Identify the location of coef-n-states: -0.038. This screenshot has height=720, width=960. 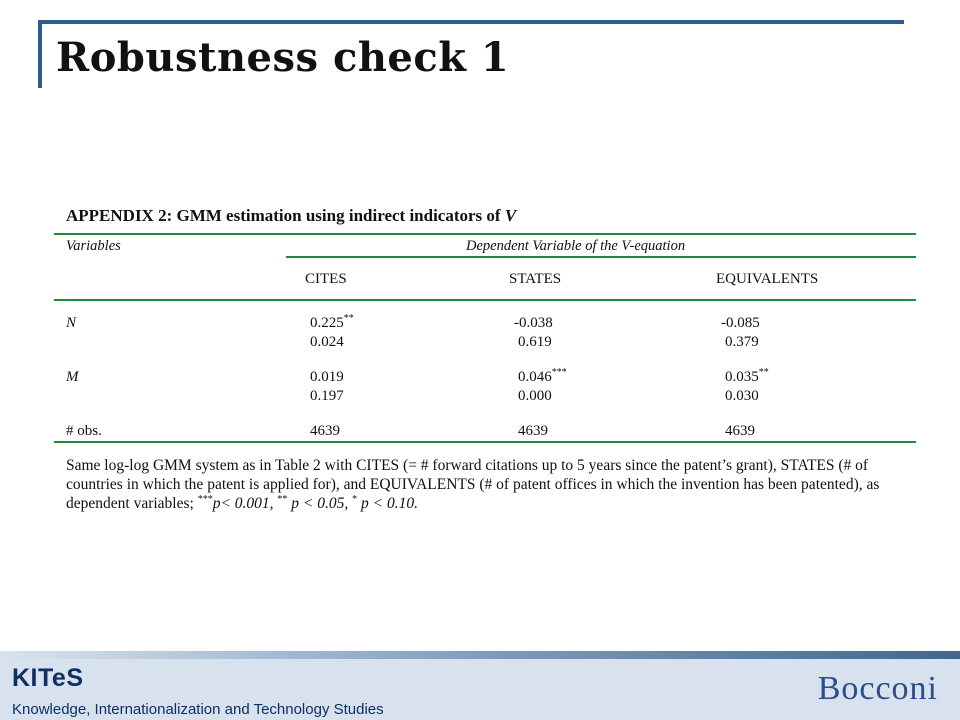
(533, 323).